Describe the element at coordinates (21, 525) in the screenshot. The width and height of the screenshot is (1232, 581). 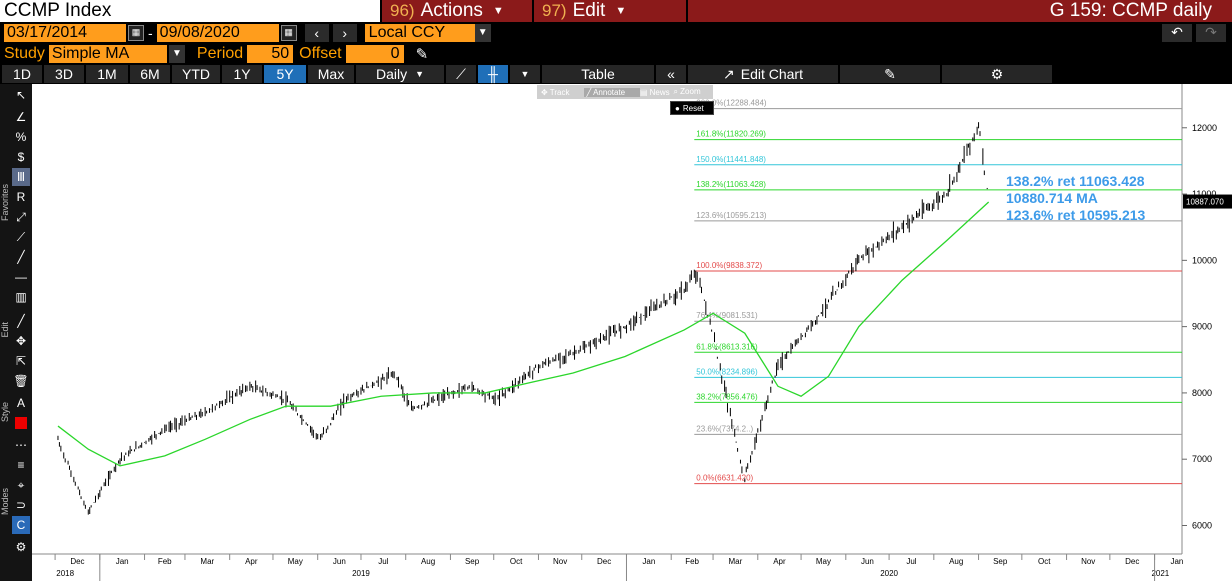
I see `snap-icon: C` at that location.